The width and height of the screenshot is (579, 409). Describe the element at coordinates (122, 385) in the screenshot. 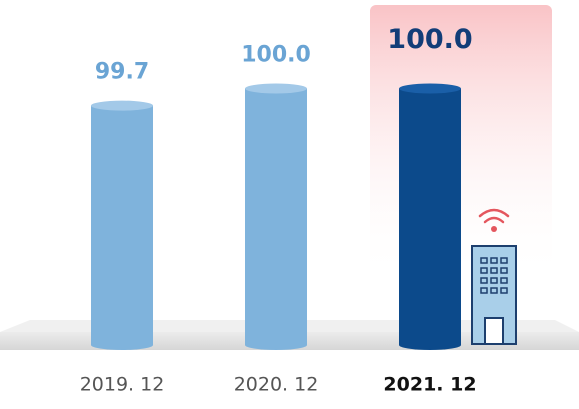

I see `x-tick-label: 2019. 12` at that location.